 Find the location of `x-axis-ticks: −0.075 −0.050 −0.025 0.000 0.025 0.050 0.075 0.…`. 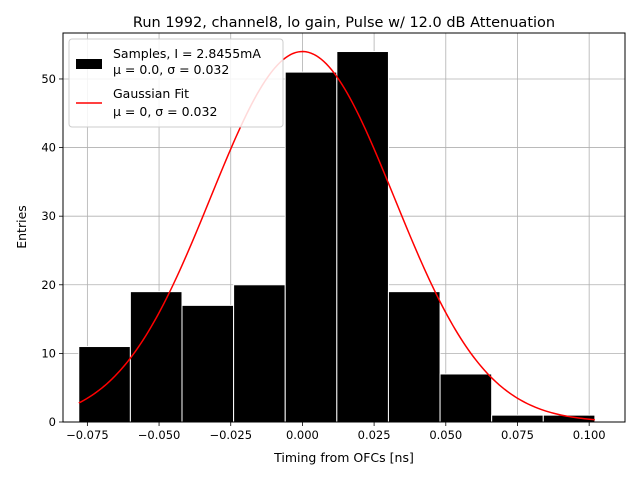

x-axis-ticks: −0.075 −0.050 −0.025 0.000 0.025 0.050 0.075 0.… is located at coordinates (336, 432).